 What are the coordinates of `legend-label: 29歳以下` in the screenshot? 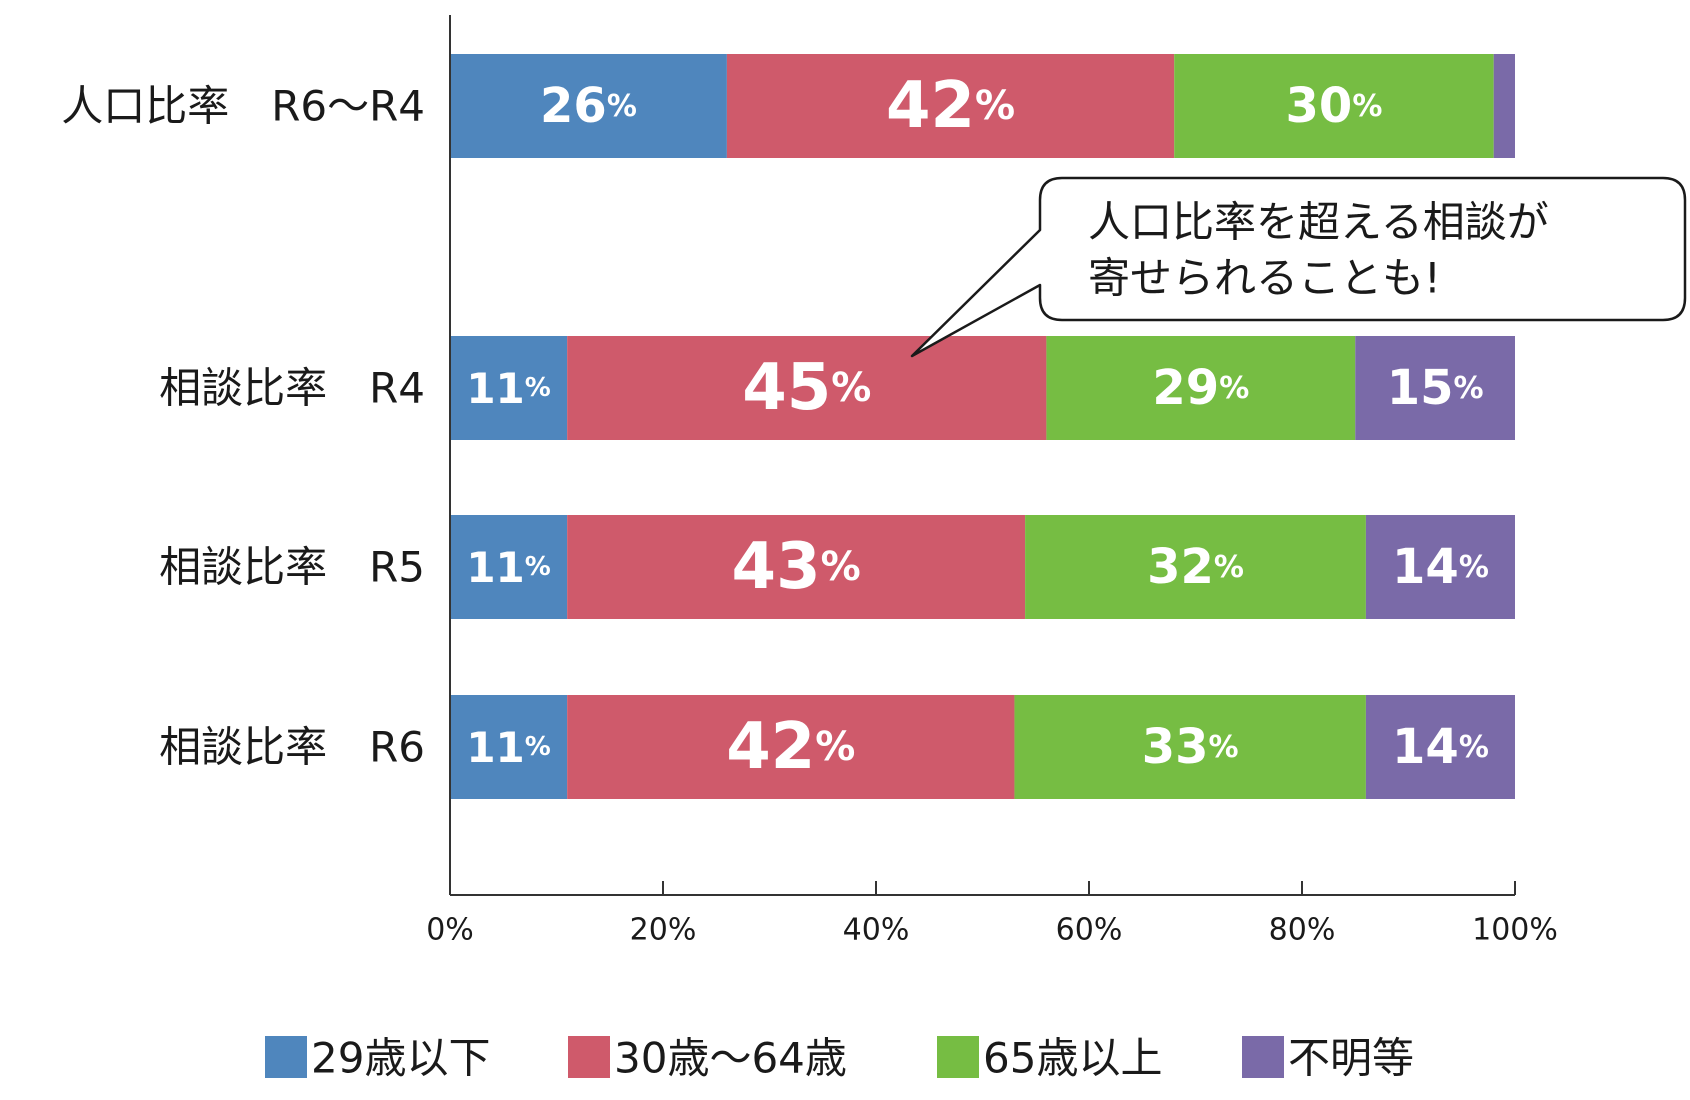 It's located at (400, 1058).